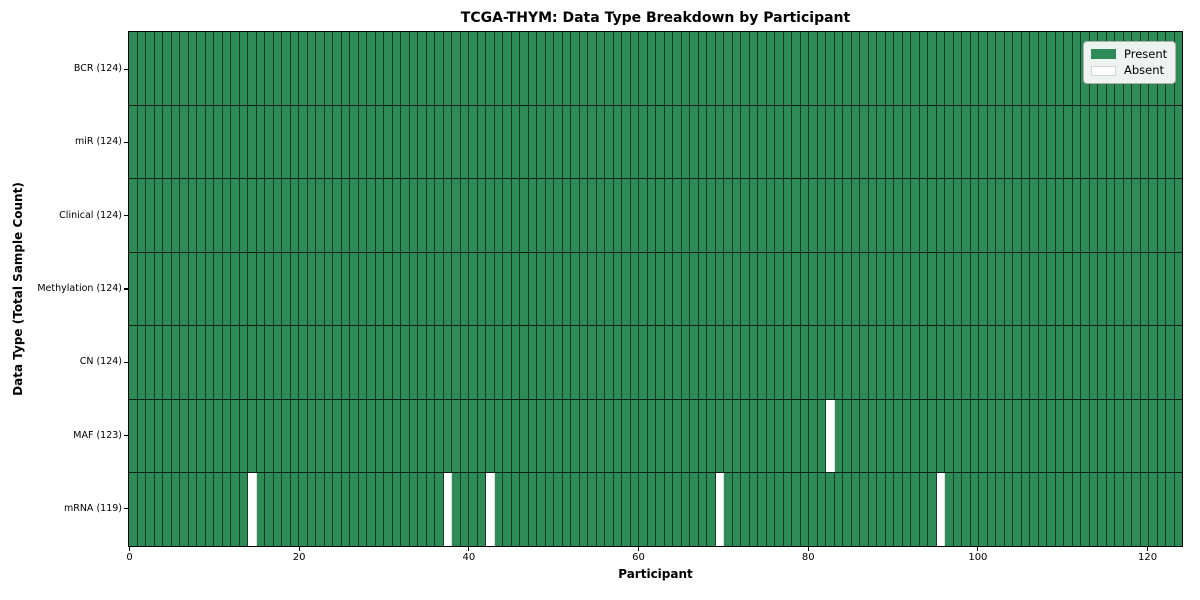  Describe the element at coordinates (655, 216) in the screenshot. I see `heatmap-row-clinical` at that location.